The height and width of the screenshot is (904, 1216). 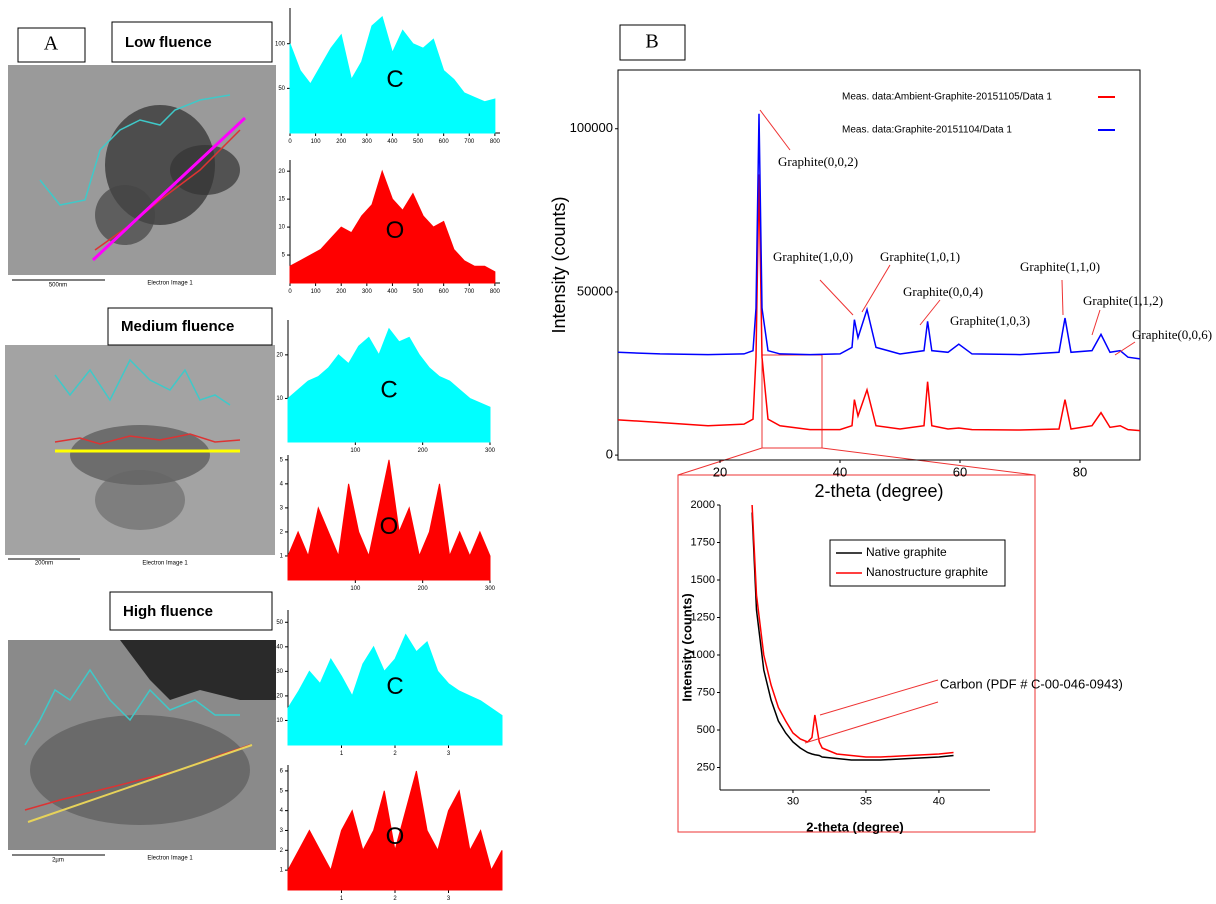 I want to click on legend-label: Meas. data:Graphite-20151104/Data 1, so click(x=927, y=130).